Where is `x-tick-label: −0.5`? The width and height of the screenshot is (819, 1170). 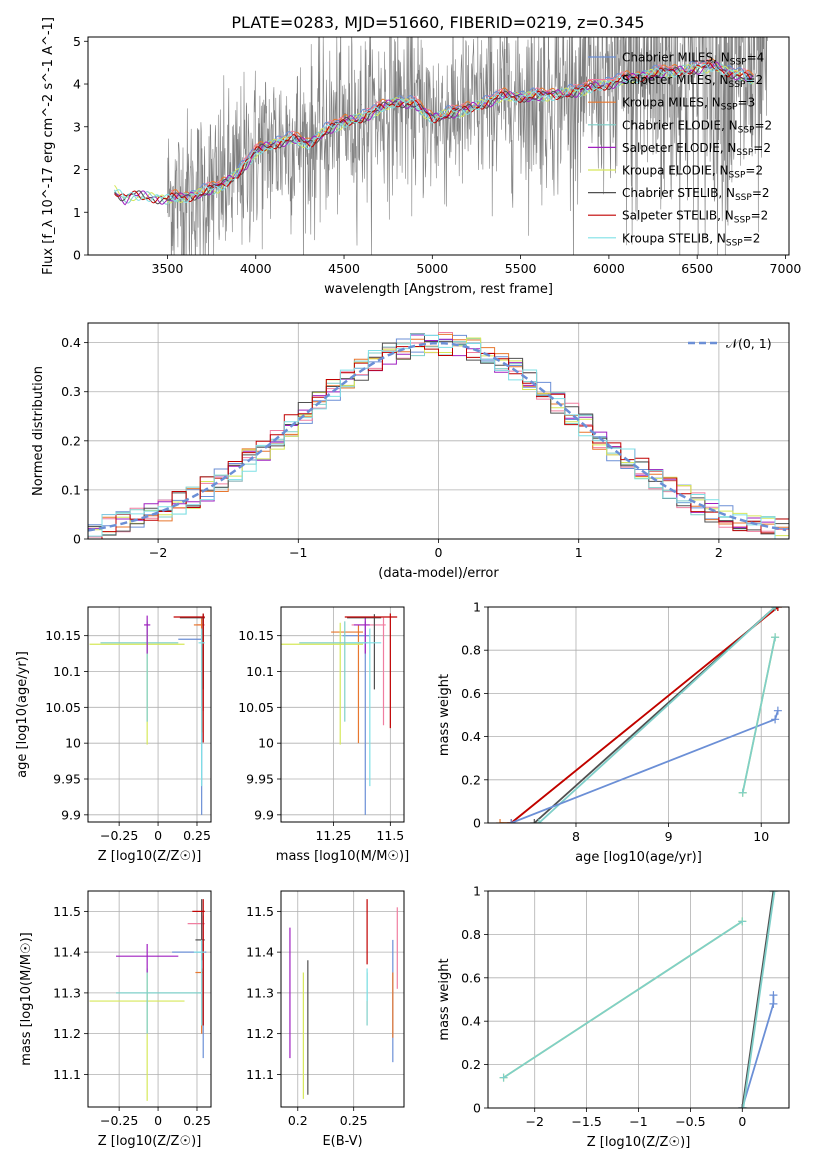
x-tick-label: −0.5 is located at coordinates (690, 1121).